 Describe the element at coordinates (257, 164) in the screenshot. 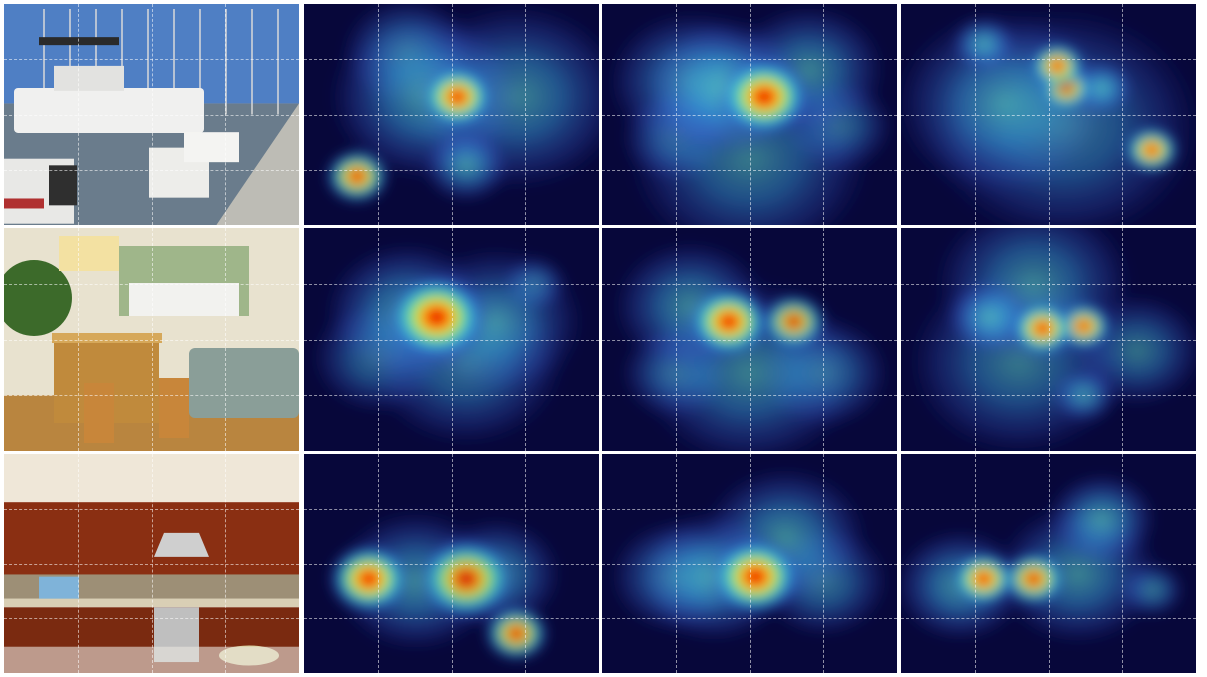

I see `dock` at that location.